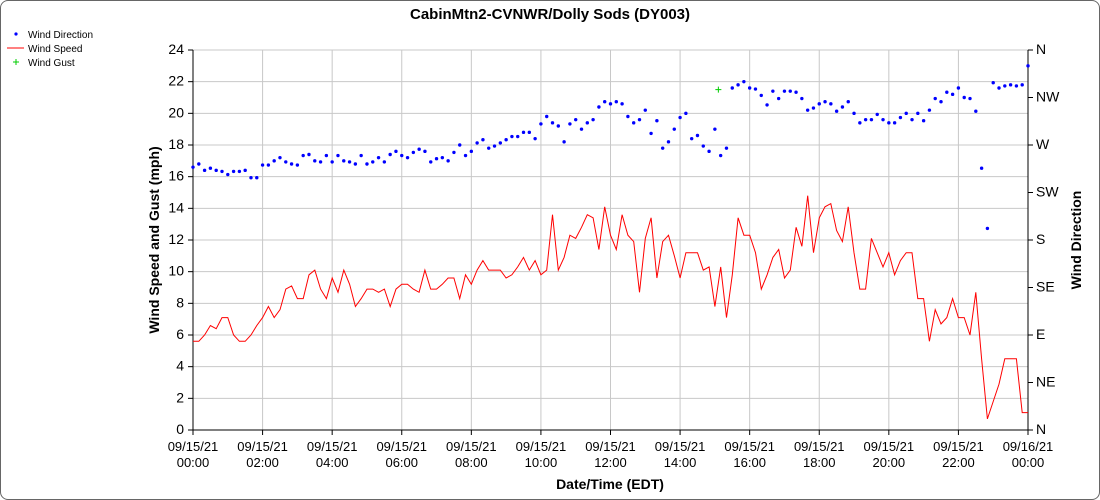  Describe the element at coordinates (610, 484) in the screenshot. I see `x-axis-title: Date/Time (EDT)` at that location.